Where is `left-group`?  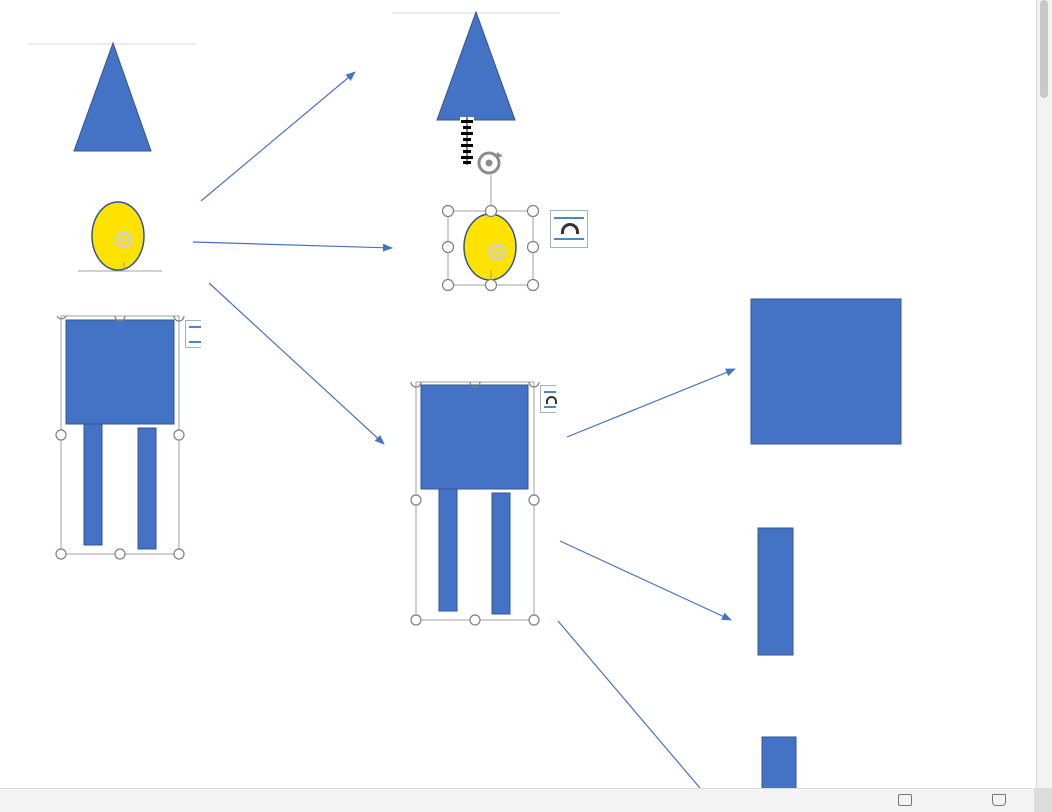
left-group is located at coordinates (120, 437).